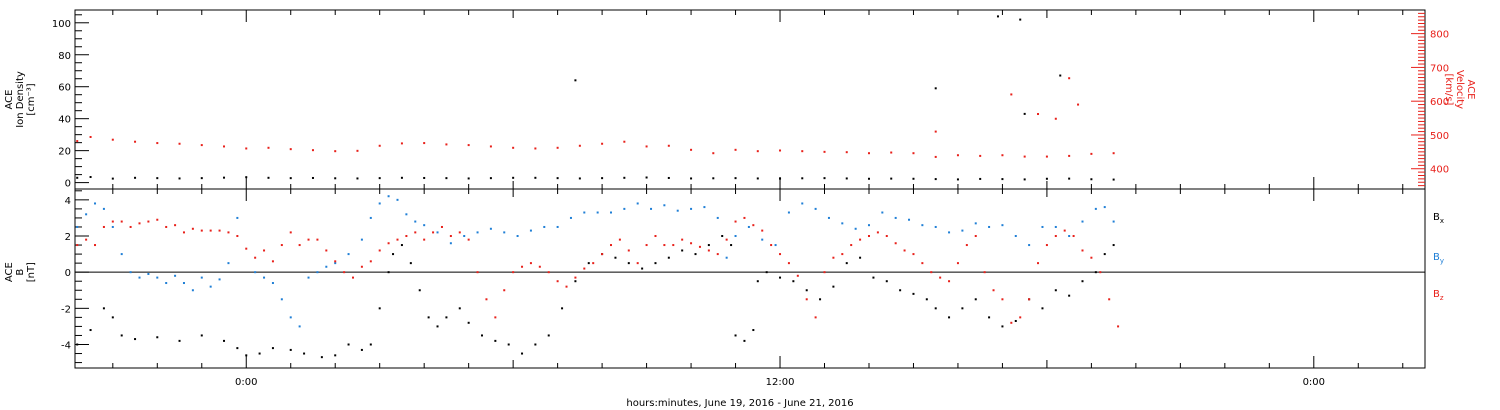  Describe the element at coordinates (66, 309) in the screenshot. I see `bottom-tick-label: -2` at that location.